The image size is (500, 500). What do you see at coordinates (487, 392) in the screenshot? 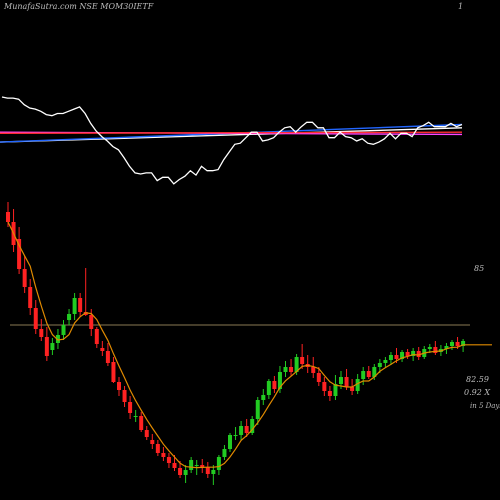
I see `change-symbol: X` at bounding box center [487, 392].